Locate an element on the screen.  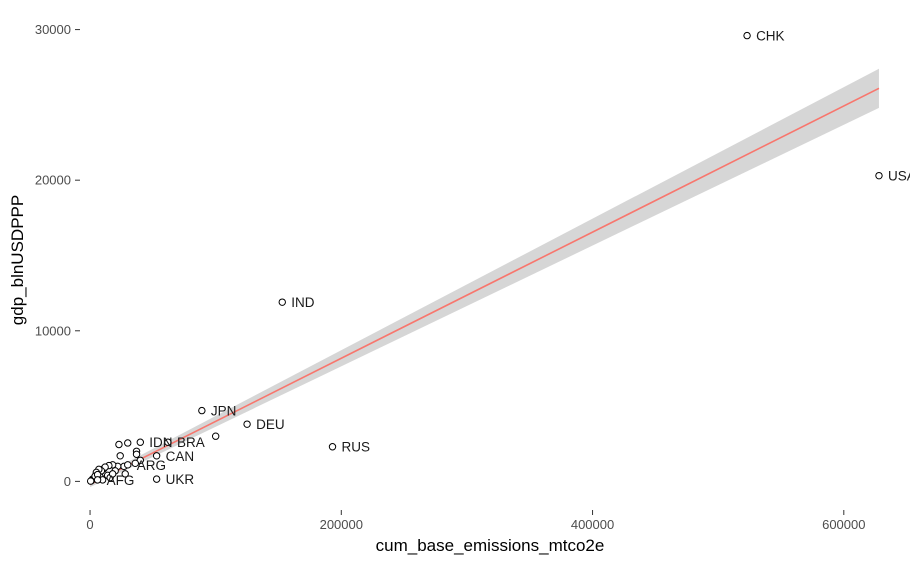
x-tick-label: 0 is located at coordinates (89, 524).